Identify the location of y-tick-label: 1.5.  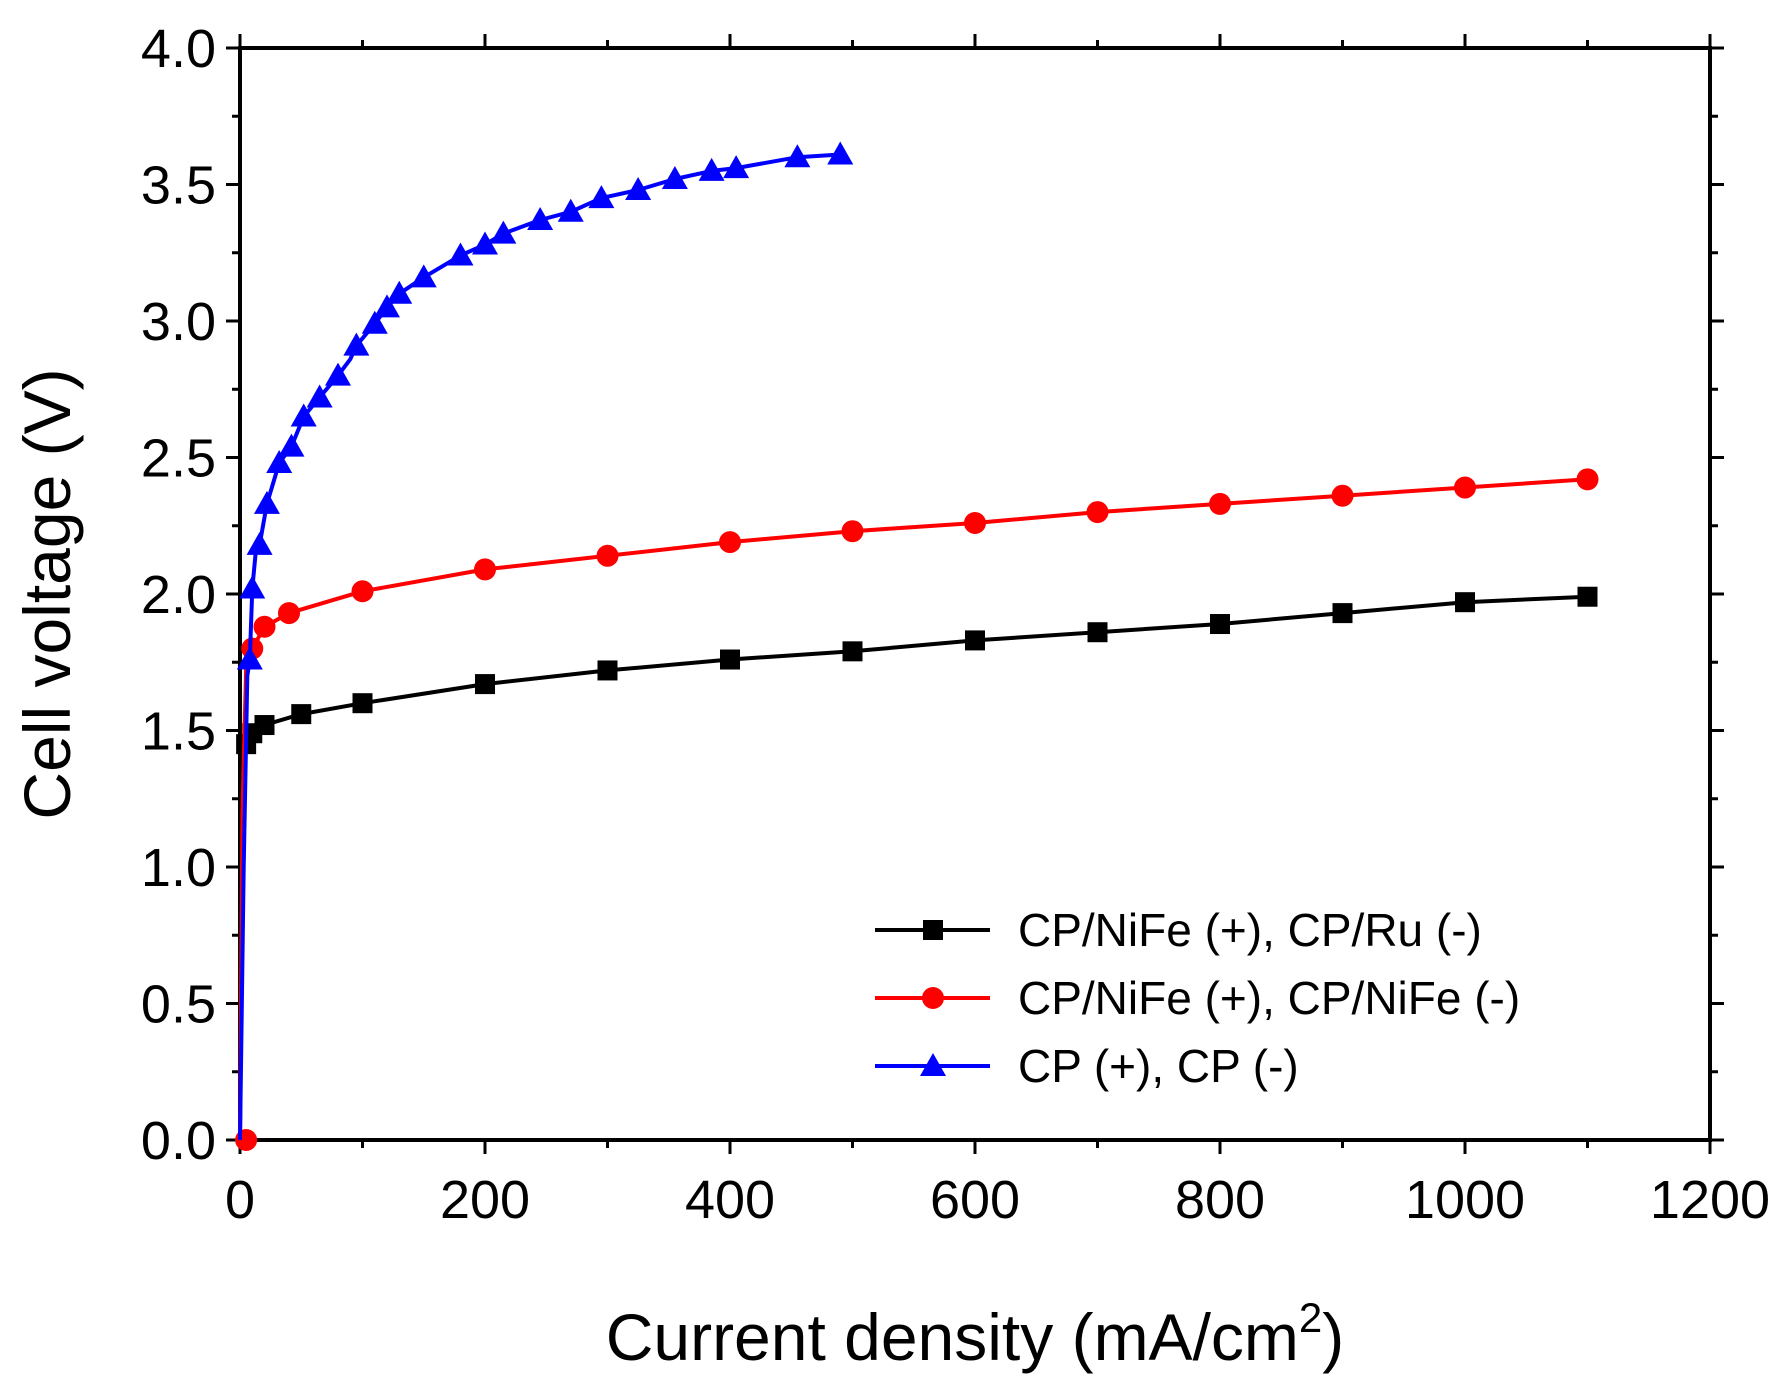
(178, 732).